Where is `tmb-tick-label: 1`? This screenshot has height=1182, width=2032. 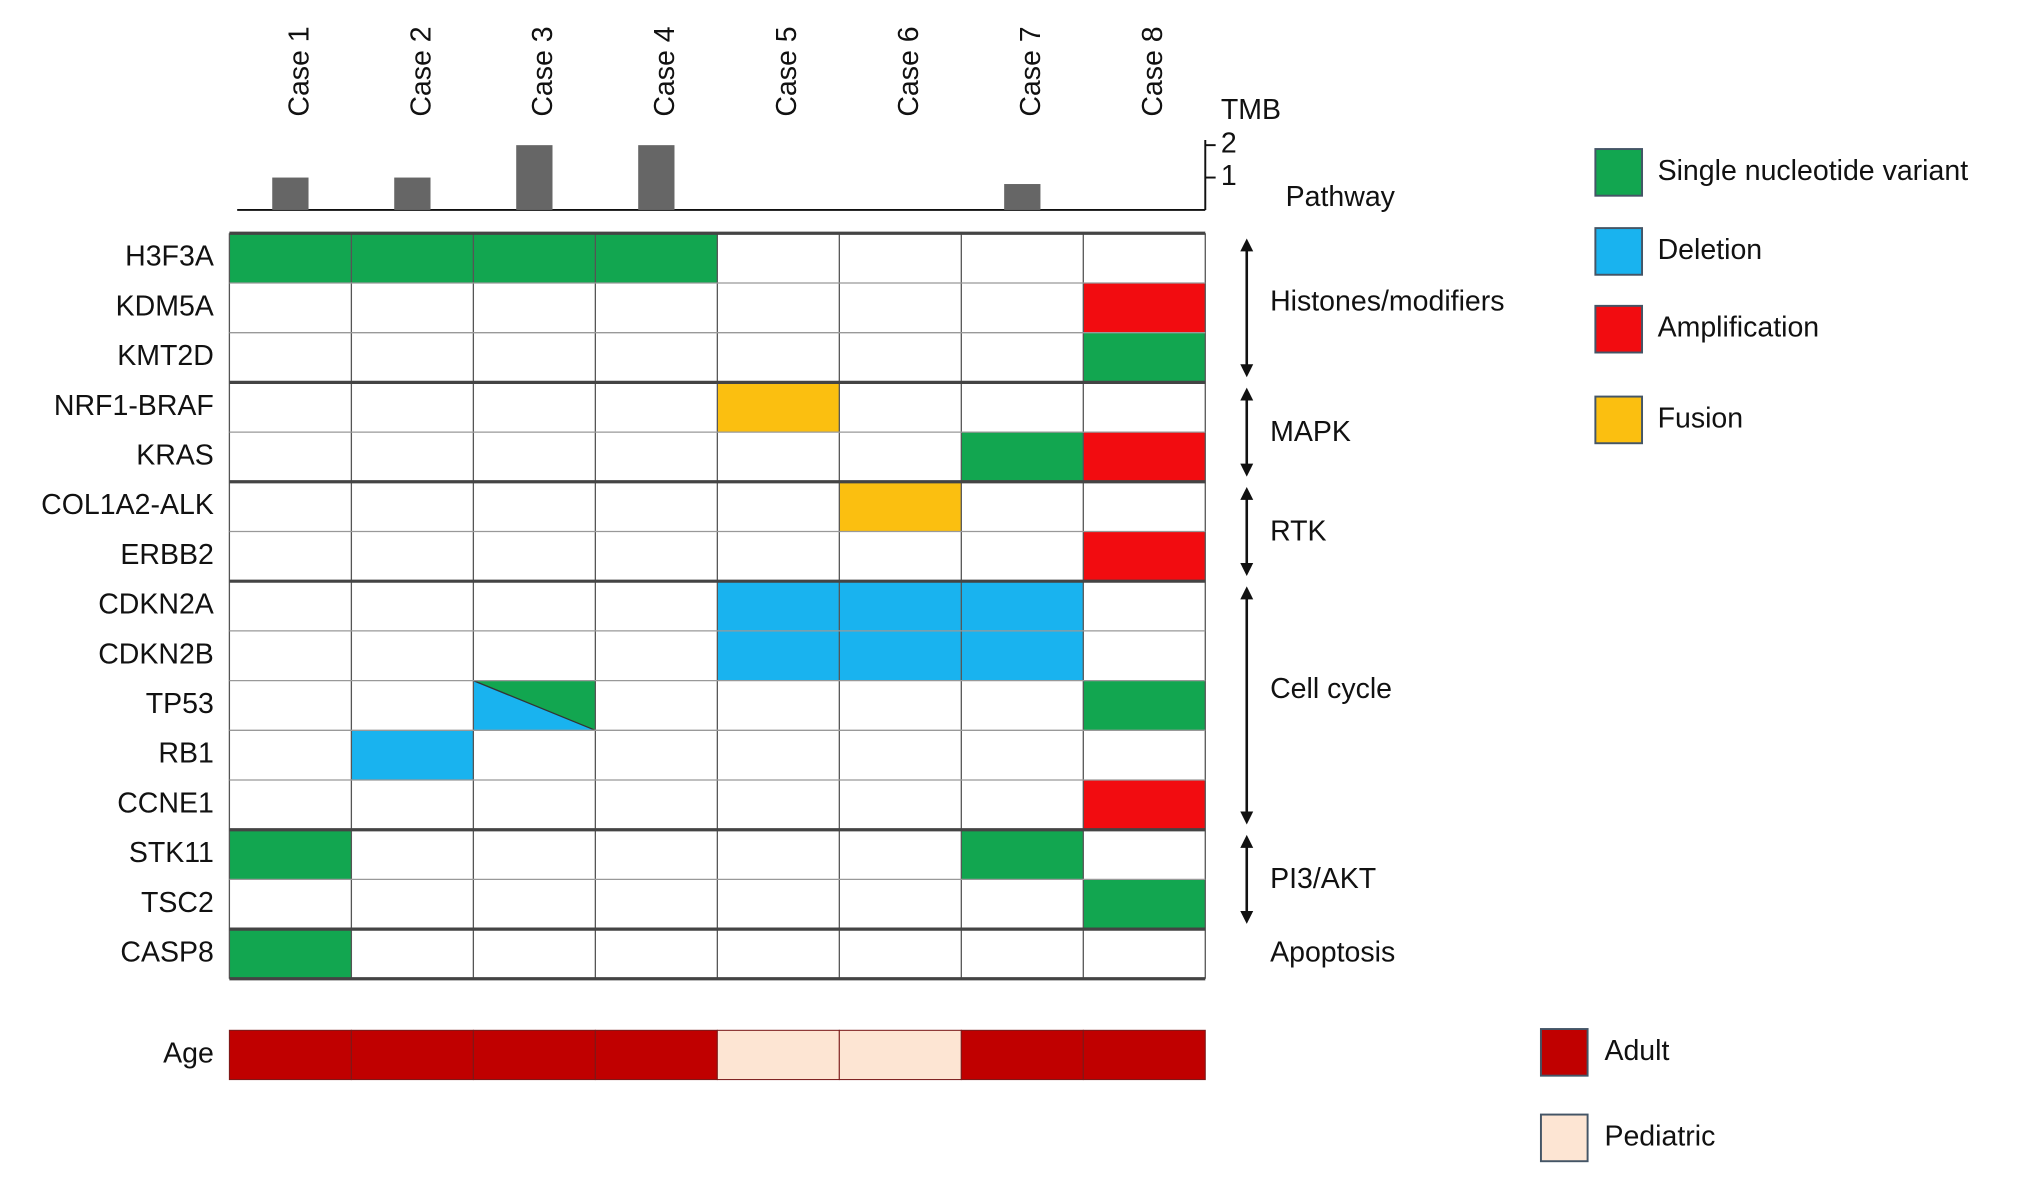 tmb-tick-label: 1 is located at coordinates (1229, 176).